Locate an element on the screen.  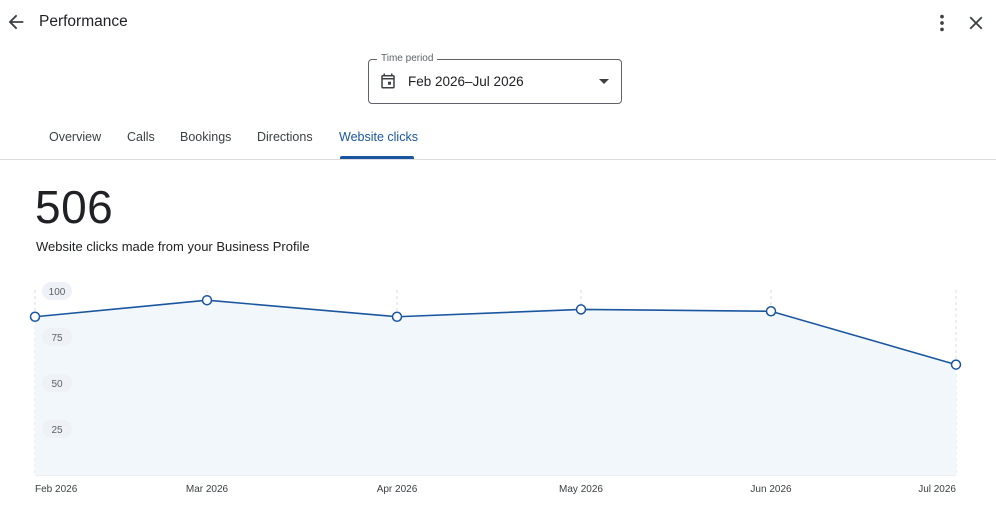
y-tick-label-50: 50 is located at coordinates (57, 384).